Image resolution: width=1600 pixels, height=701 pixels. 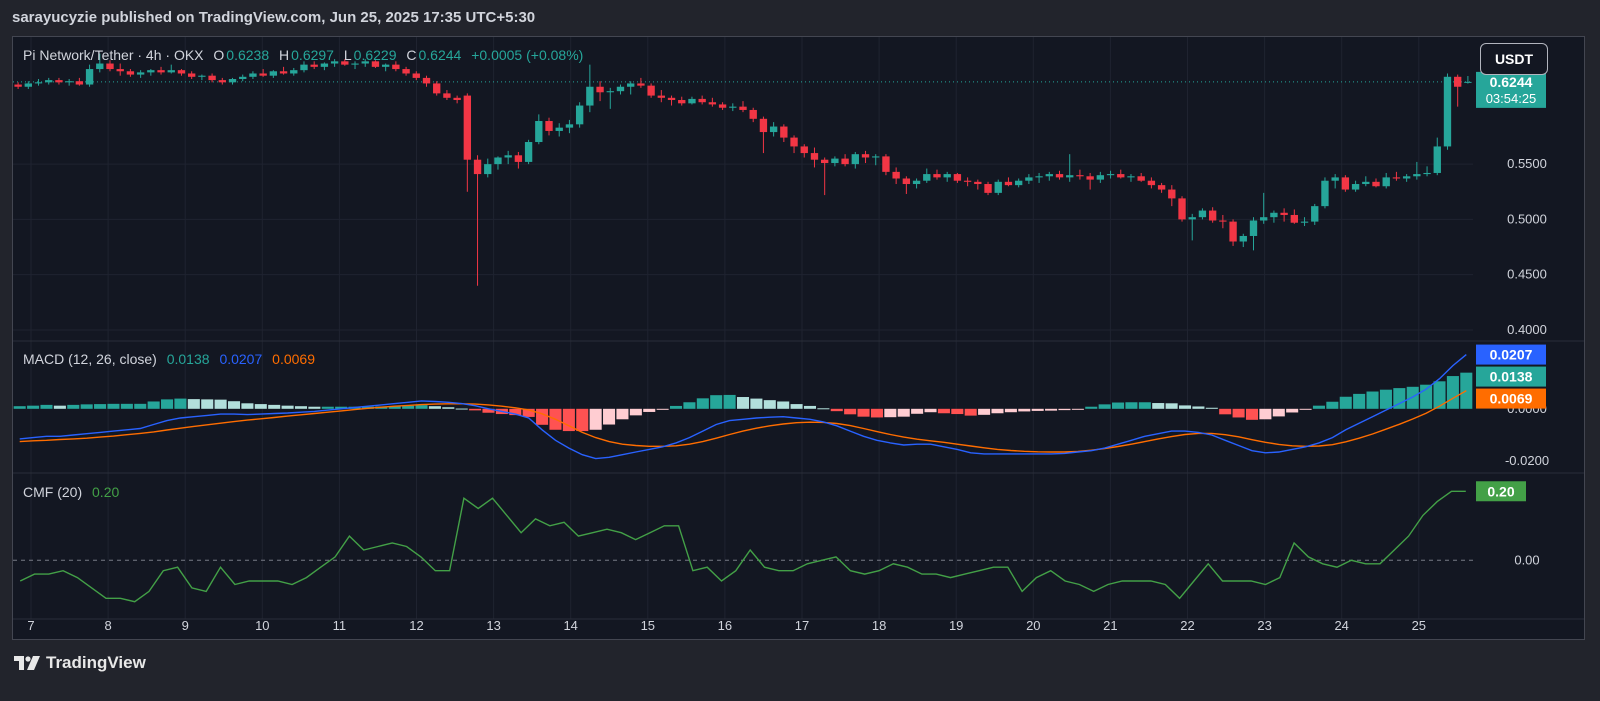 What do you see at coordinates (340, 625) in the screenshot?
I see `x-tick-label: 11` at bounding box center [340, 625].